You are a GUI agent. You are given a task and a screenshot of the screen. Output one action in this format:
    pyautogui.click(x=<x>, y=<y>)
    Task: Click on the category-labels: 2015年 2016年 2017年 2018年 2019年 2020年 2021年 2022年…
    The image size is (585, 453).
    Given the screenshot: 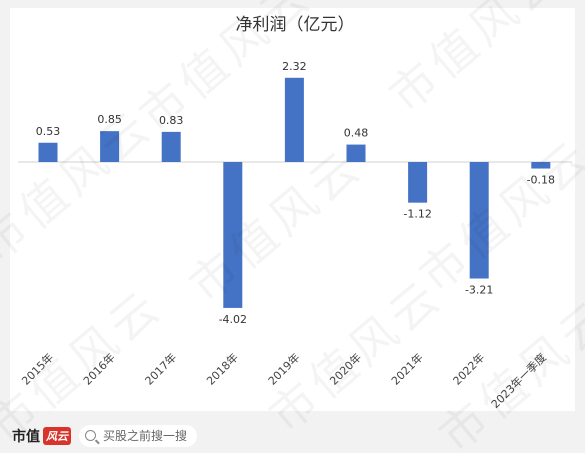 What is the action you would take?
    pyautogui.click(x=284, y=380)
    